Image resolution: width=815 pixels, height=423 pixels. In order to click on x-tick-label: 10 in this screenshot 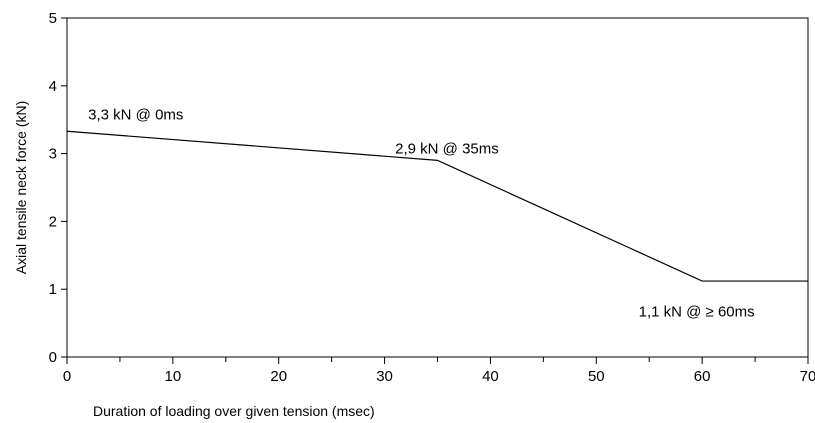, I will do `click(173, 376)`.